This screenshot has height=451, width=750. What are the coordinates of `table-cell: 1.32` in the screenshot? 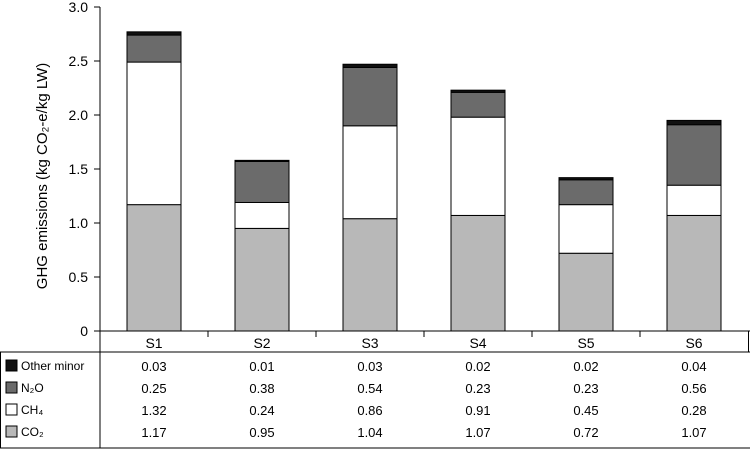 It's located at (153, 410).